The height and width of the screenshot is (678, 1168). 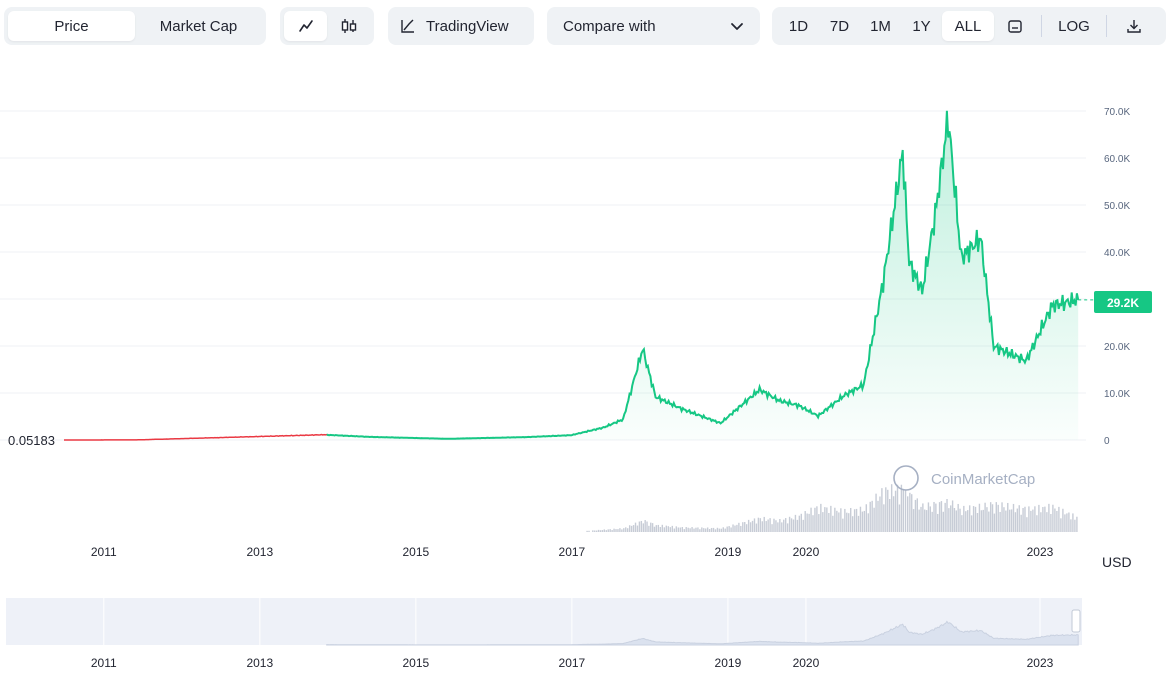 What do you see at coordinates (1074, 26) in the screenshot?
I see `log-scale-button: LOG` at bounding box center [1074, 26].